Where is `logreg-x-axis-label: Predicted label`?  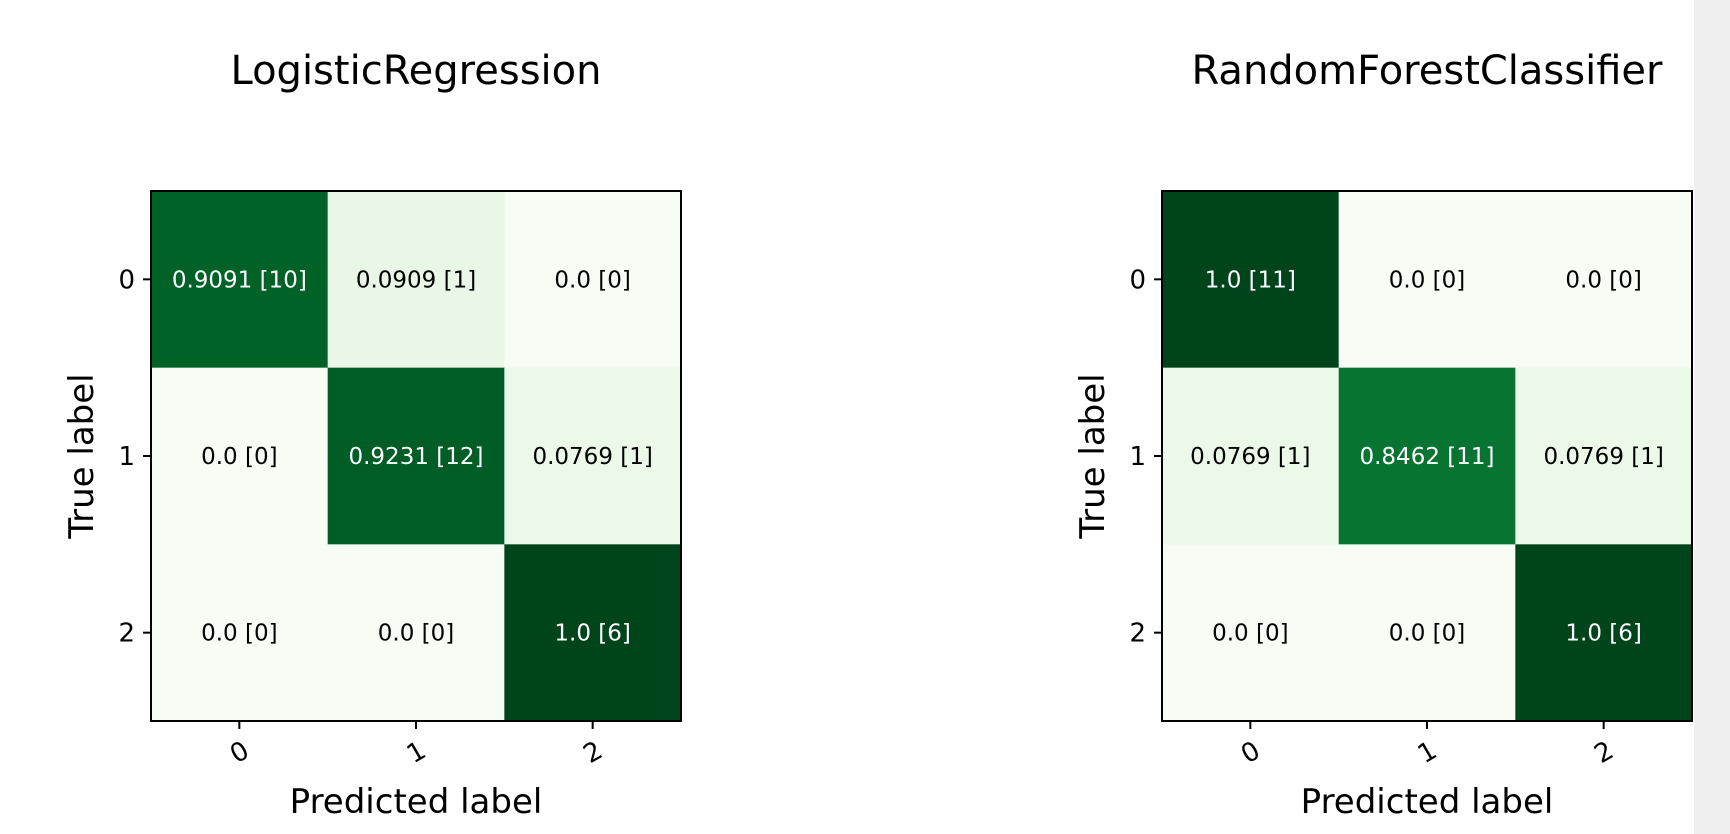
logreg-x-axis-label: Predicted label is located at coordinates (416, 802).